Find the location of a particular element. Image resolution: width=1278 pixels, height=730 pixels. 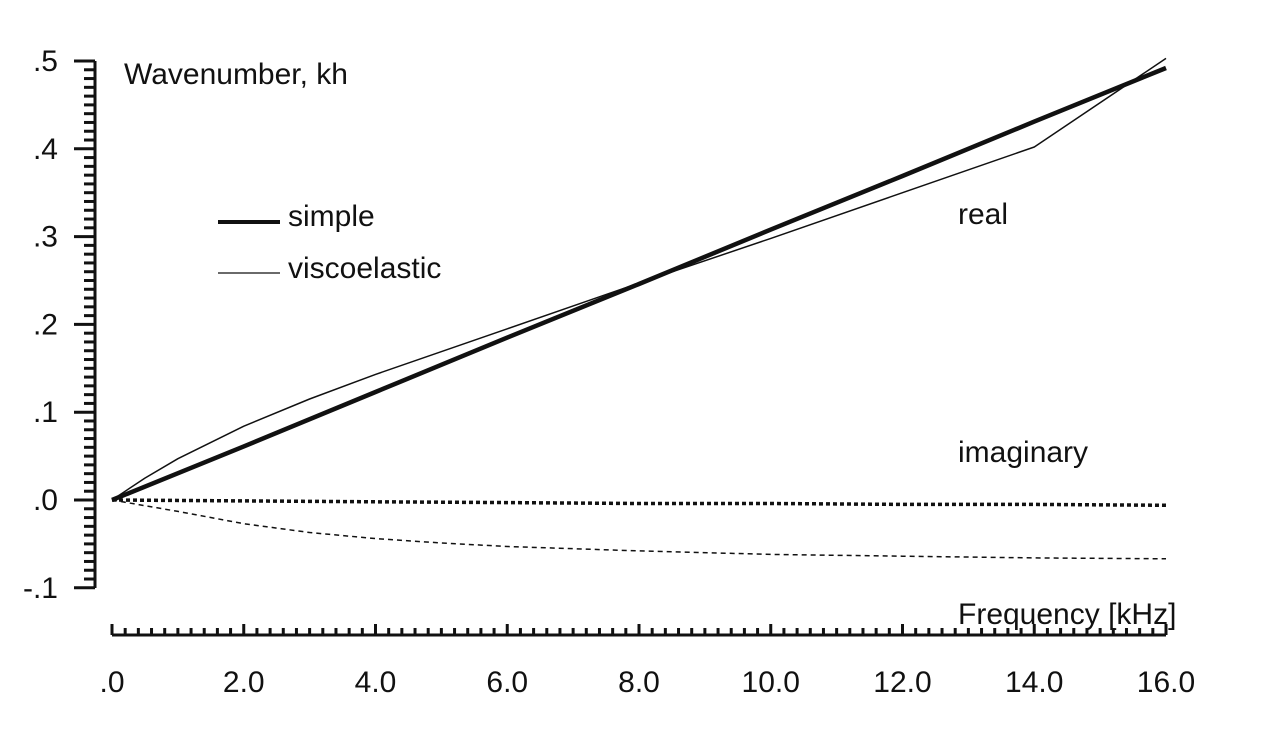

x-tick-label: 4.0 is located at coordinates (376, 682).